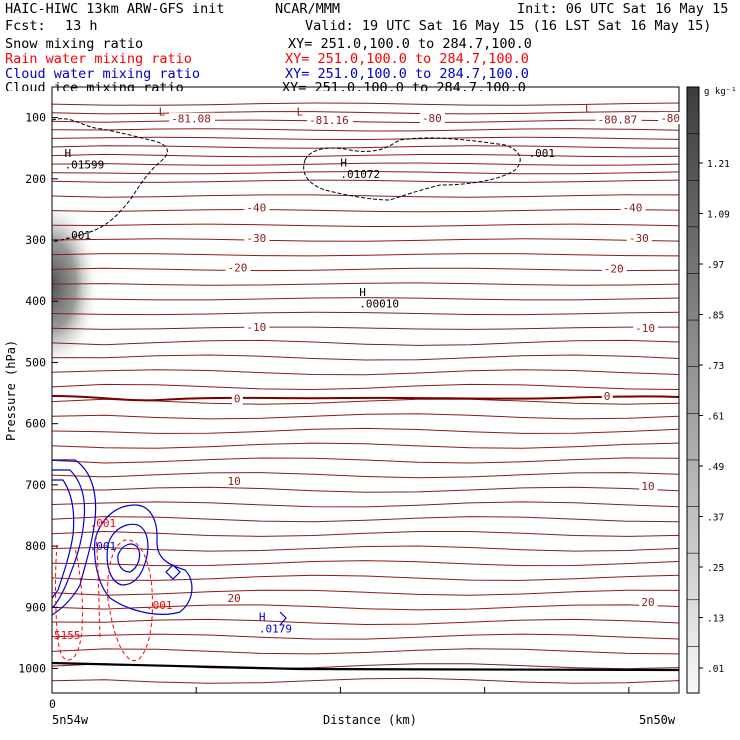 The height and width of the screenshot is (740, 740). What do you see at coordinates (365, 398) in the screenshot?
I see `zero-isotherm` at bounding box center [365, 398].